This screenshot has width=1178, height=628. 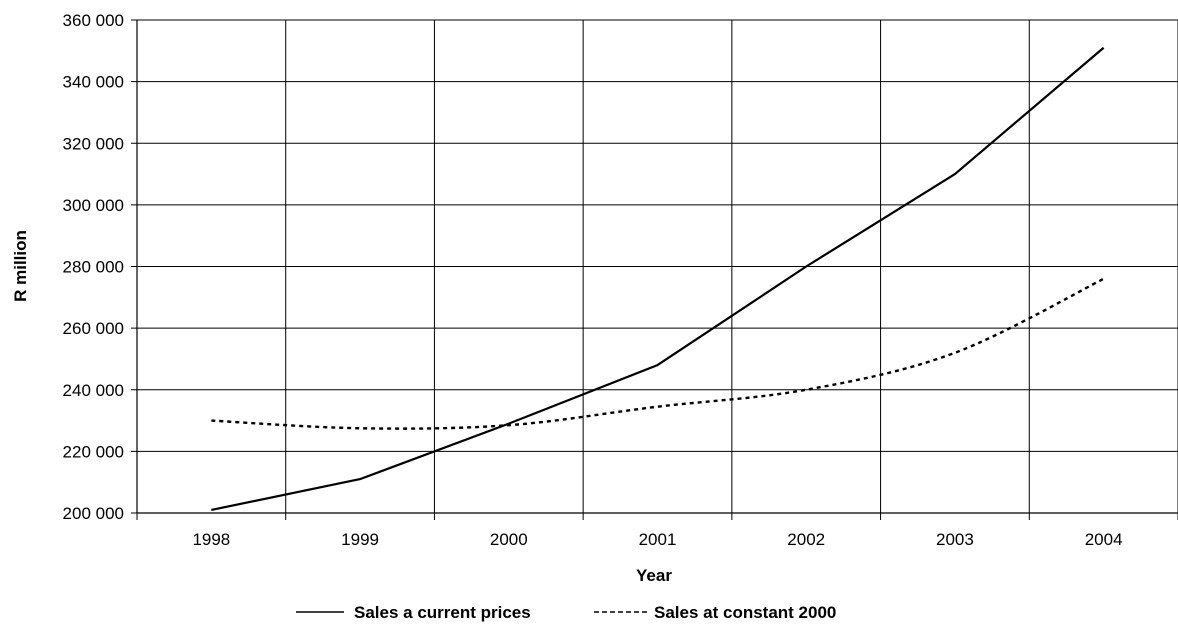 What do you see at coordinates (93, 267) in the screenshot?
I see `y-tick-label: 280 000` at bounding box center [93, 267].